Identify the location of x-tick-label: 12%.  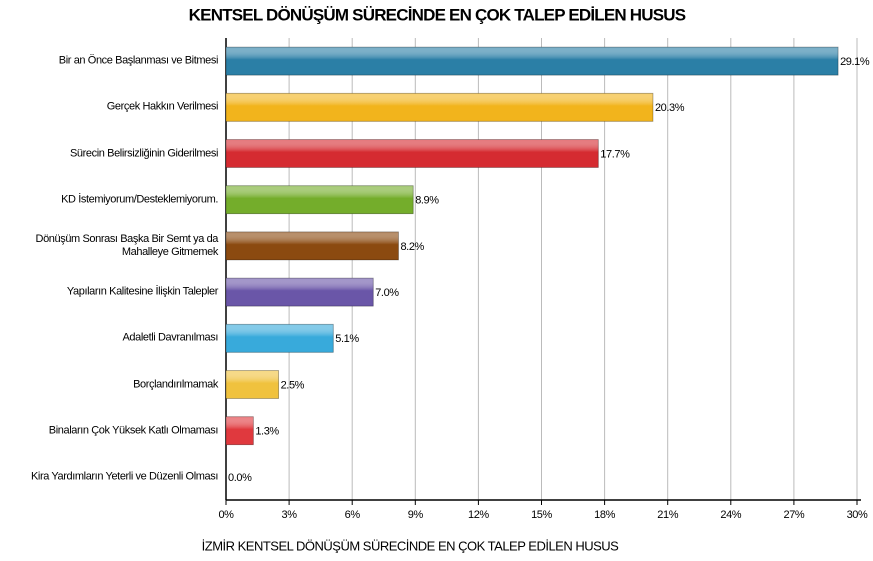
(478, 515).